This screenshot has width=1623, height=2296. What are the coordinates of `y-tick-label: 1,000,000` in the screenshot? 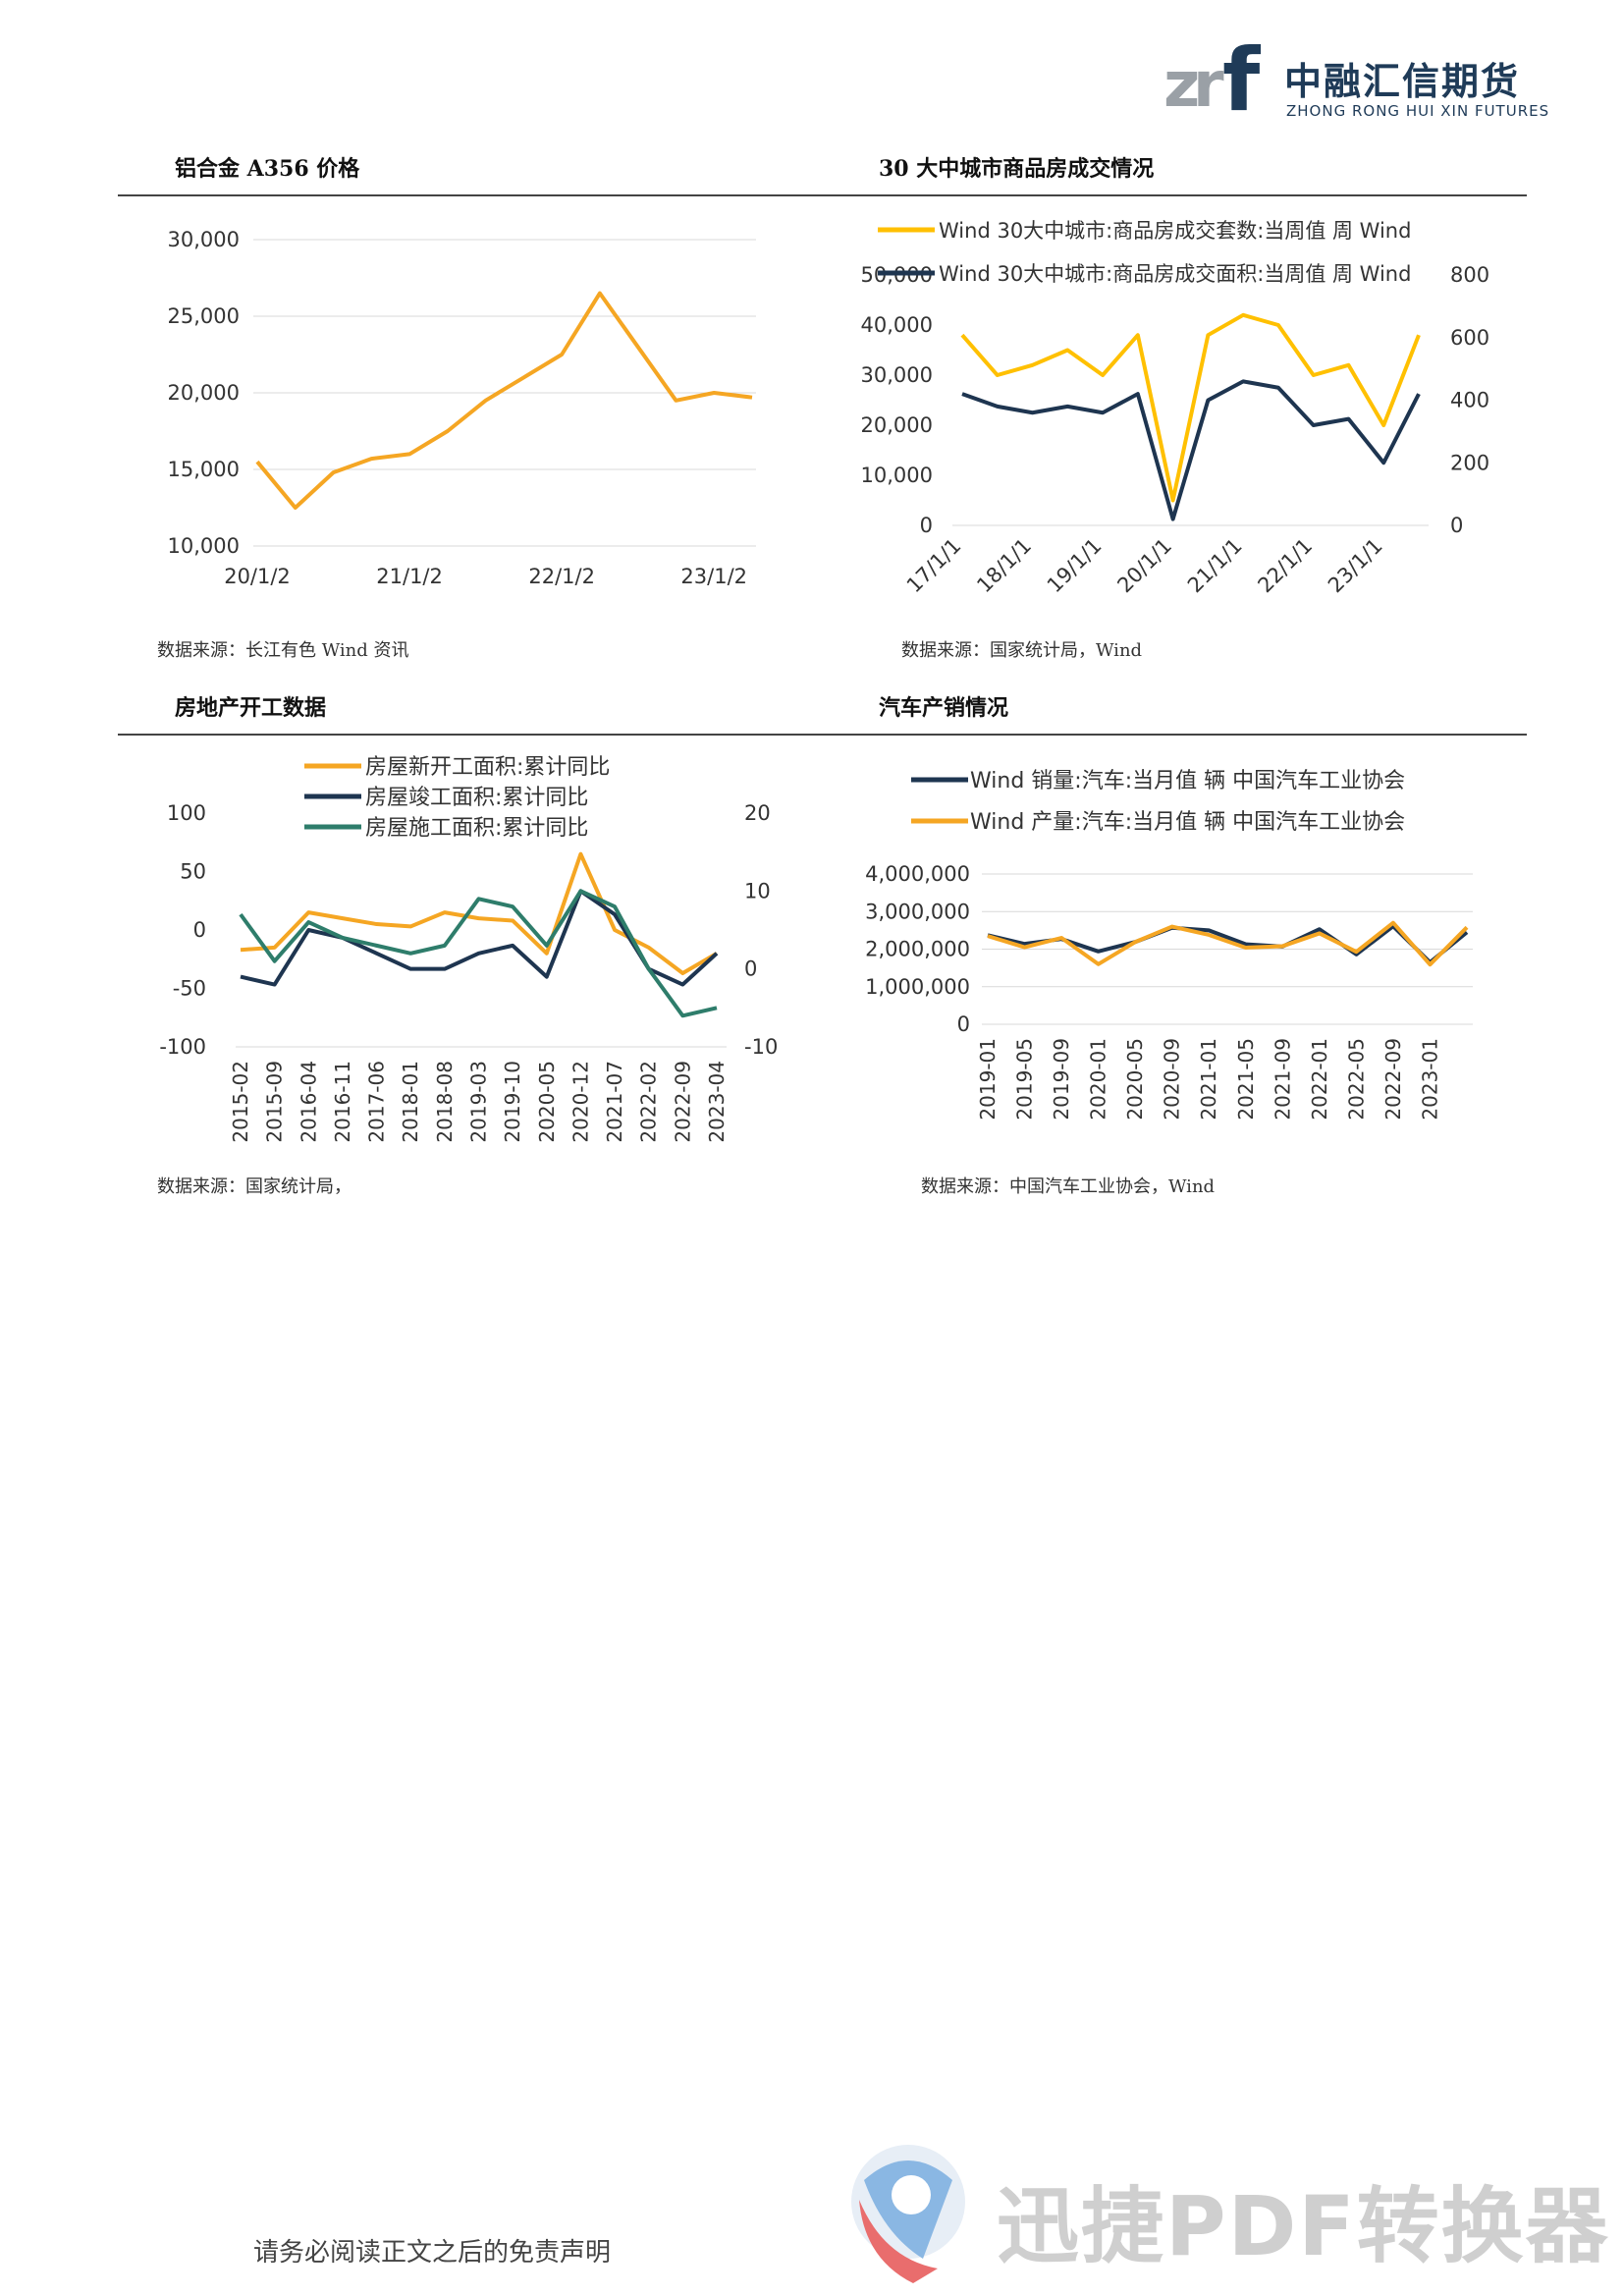 It's located at (917, 987).